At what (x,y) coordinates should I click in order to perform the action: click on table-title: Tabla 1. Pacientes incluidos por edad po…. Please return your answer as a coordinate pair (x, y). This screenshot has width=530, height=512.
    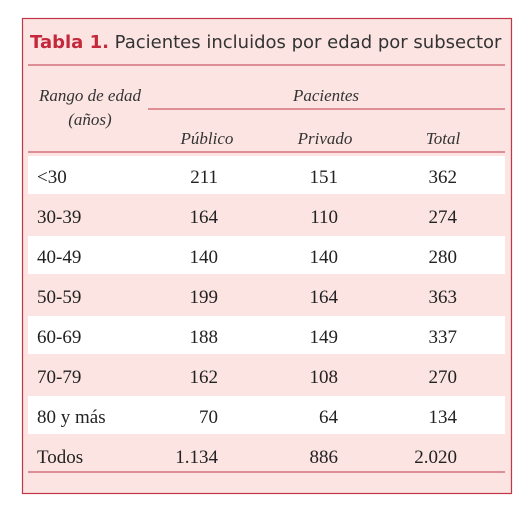
    Looking at the image, I should click on (266, 42).